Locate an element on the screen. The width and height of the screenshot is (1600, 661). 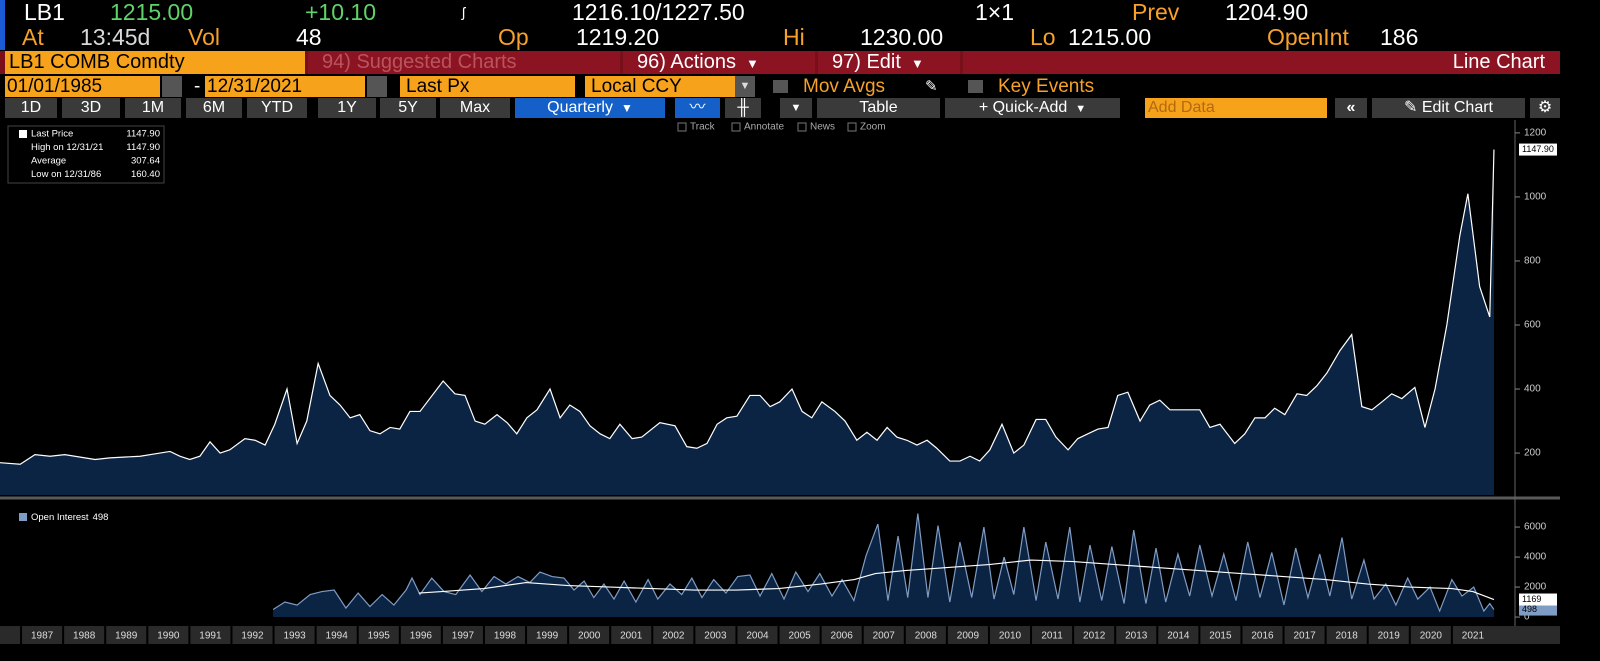
quick-add: + Quick-Add is located at coordinates (1023, 107).